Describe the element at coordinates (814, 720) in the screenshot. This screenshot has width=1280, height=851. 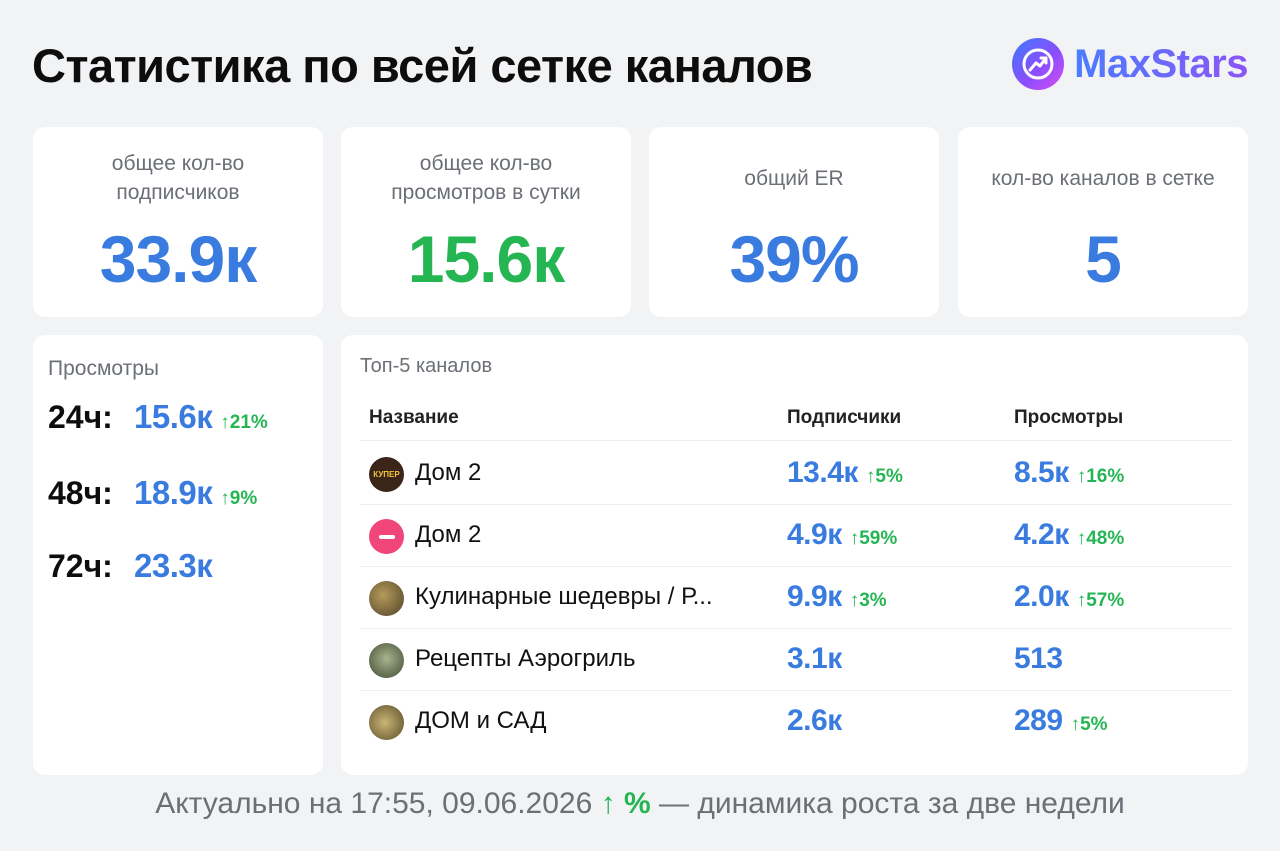
I see `subscribers-value: 2.6к` at that location.